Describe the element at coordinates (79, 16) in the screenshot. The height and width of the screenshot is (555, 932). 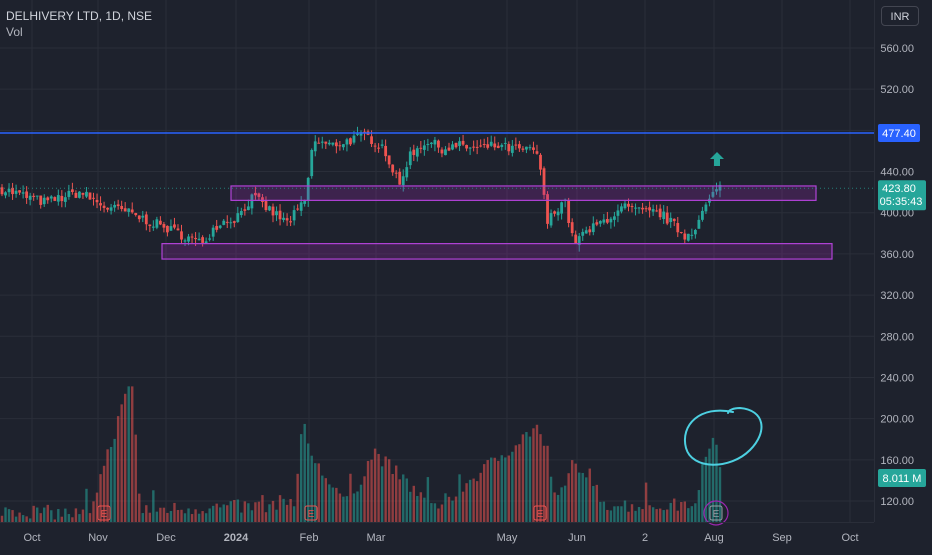
I see `symbol-title: DELHIVERY LTD, 1D, NSE` at that location.